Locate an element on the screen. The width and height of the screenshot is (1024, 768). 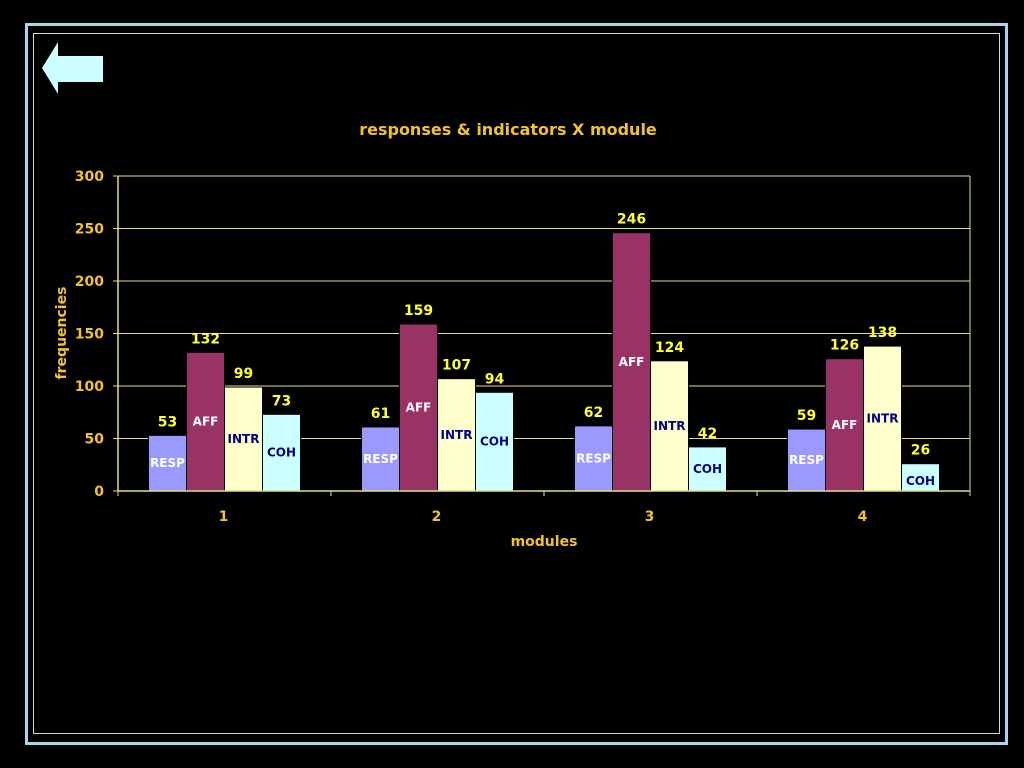
x-tick-label: 4 is located at coordinates (863, 517).